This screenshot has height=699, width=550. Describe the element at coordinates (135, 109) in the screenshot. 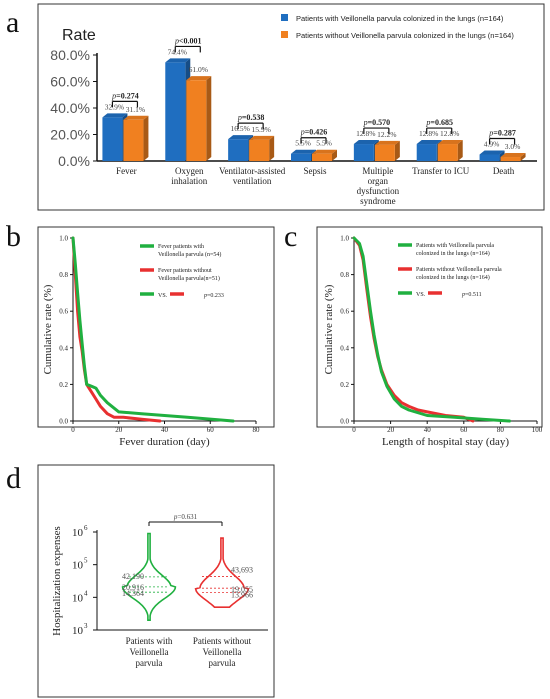

I see `panel-a-bar-value-label: 31.1%` at that location.